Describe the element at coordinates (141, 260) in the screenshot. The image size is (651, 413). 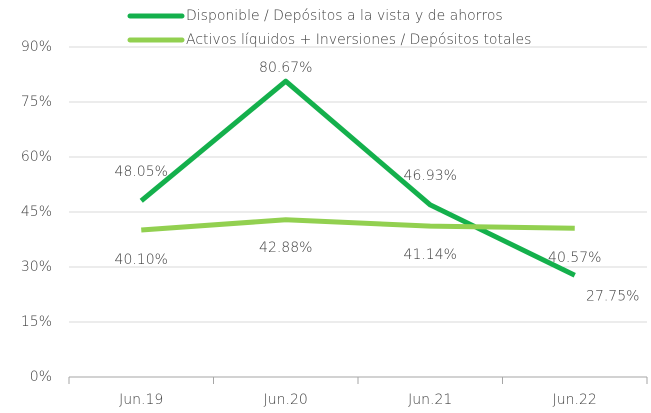
I see `data-label: 40.10%` at that location.